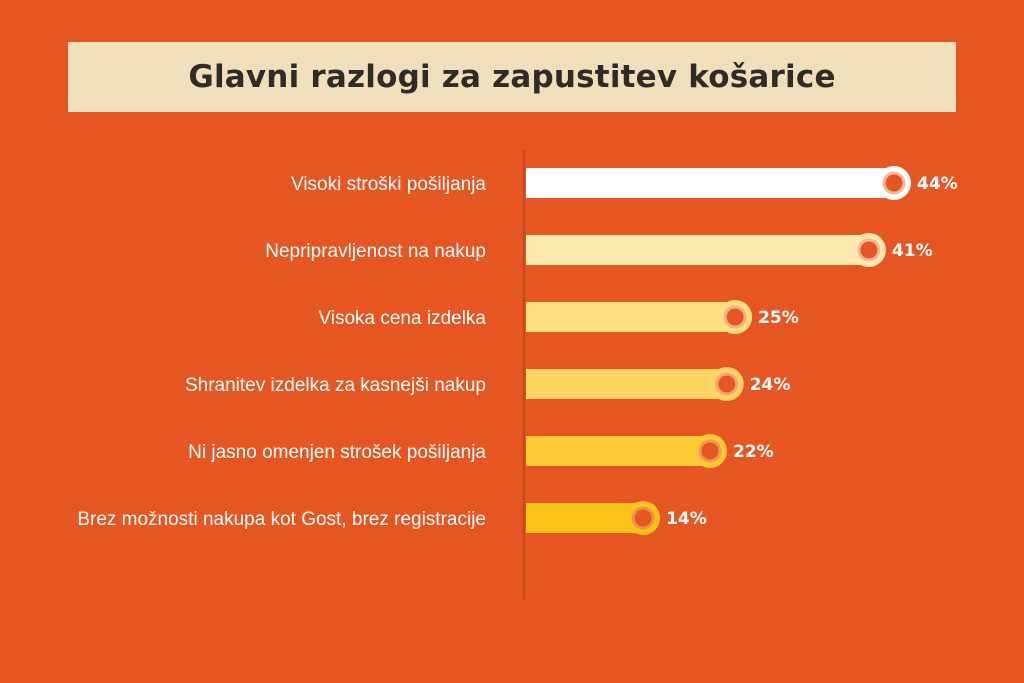 The width and height of the screenshot is (1024, 683). Describe the element at coordinates (487, 384) in the screenshot. I see `bar-group: Shranitev izdelka za kasnejši nakup 24%` at that location.